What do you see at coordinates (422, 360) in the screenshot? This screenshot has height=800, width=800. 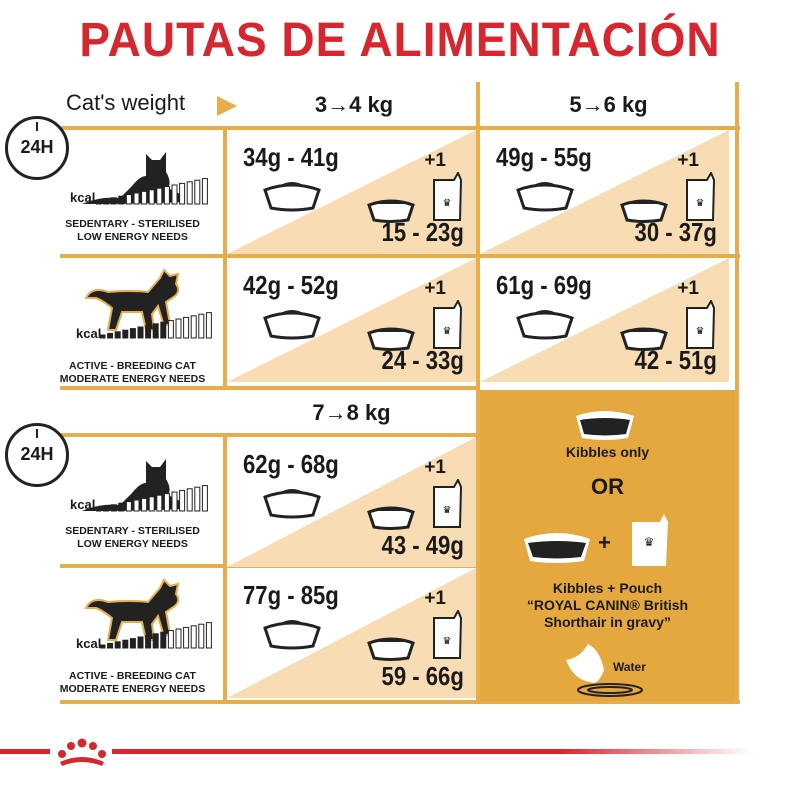 I see `kibbles-with-pouch-amount: 24 - 33g` at bounding box center [422, 360].